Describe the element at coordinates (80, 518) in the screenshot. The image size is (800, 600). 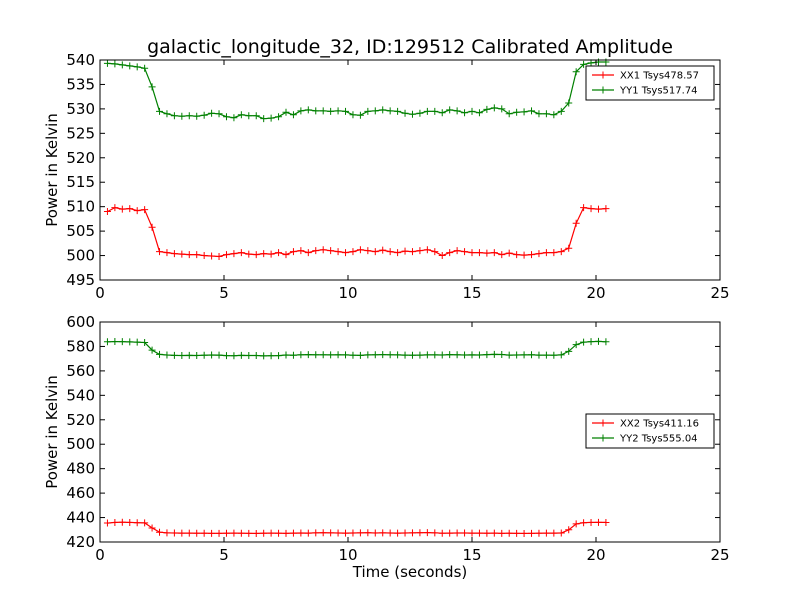
I see `bottom-ytick-label: 440` at that location.